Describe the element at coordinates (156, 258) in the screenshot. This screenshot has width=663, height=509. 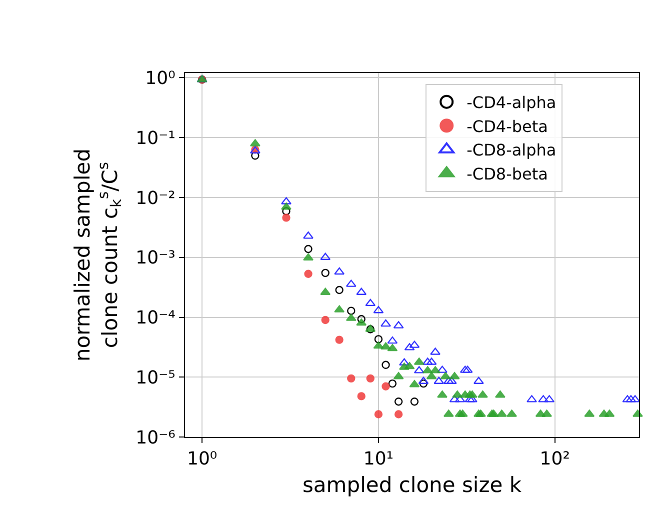
I see `y-tick-label: 10⁻³` at that location.